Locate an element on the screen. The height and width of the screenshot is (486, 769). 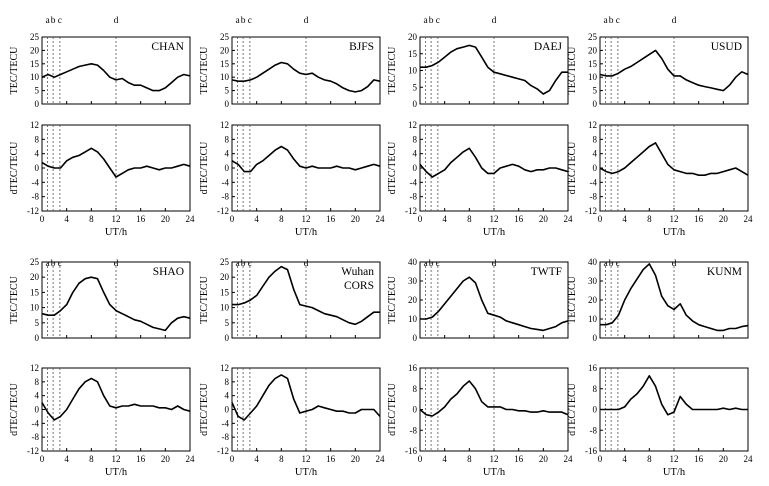
station-name: TWTF is located at coordinates (546, 272).